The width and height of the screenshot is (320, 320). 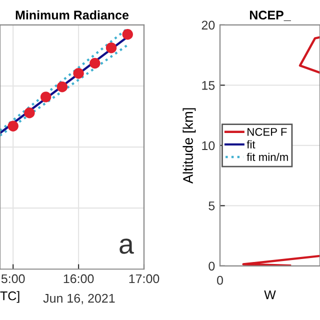 I want to click on legend-label: fit min/m, so click(x=267, y=157).